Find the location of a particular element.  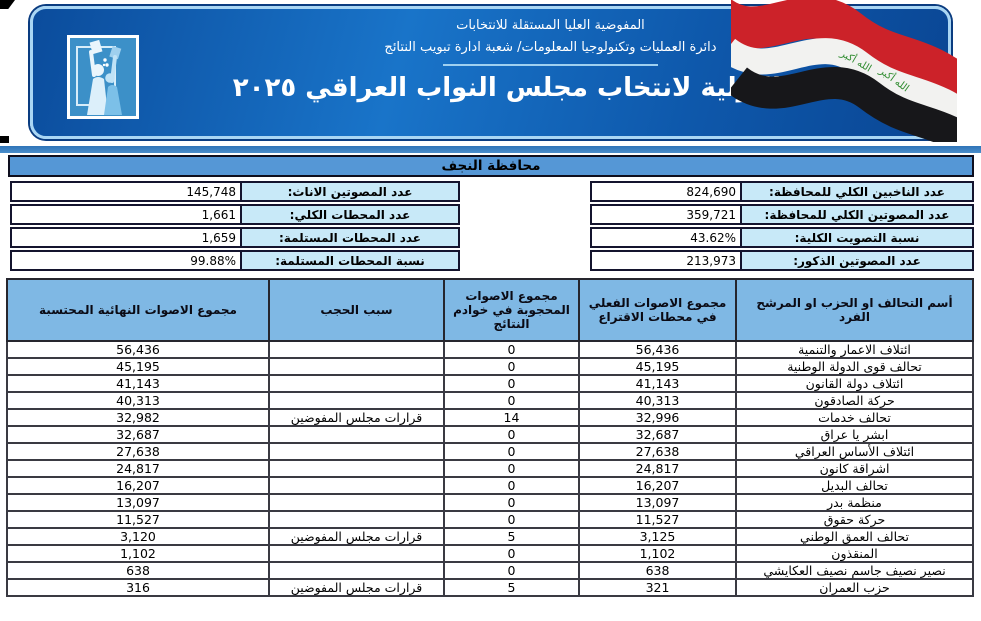

header-final-votes: مجموع الاصوات النهائية المحتسبة is located at coordinates (138, 310).